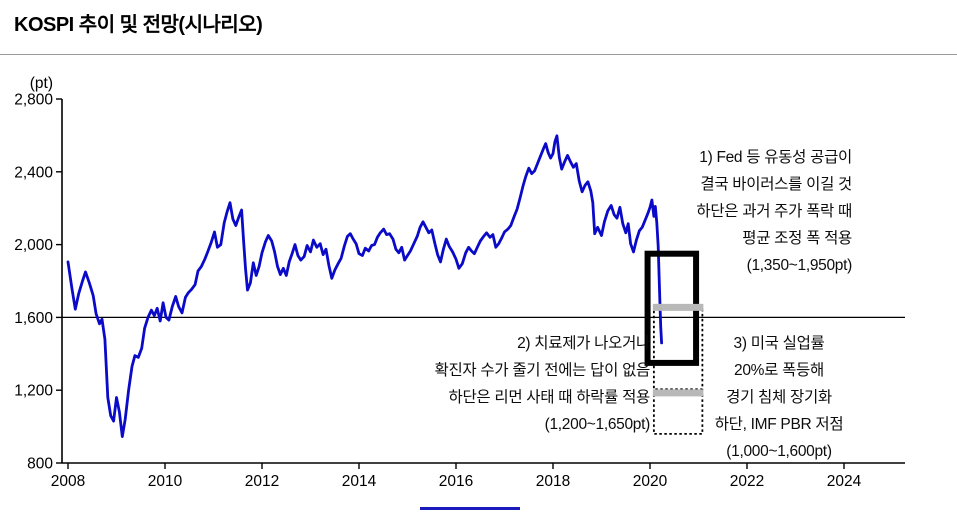 The height and width of the screenshot is (512, 957). I want to click on scenario-box-dotted, so click(678, 413).